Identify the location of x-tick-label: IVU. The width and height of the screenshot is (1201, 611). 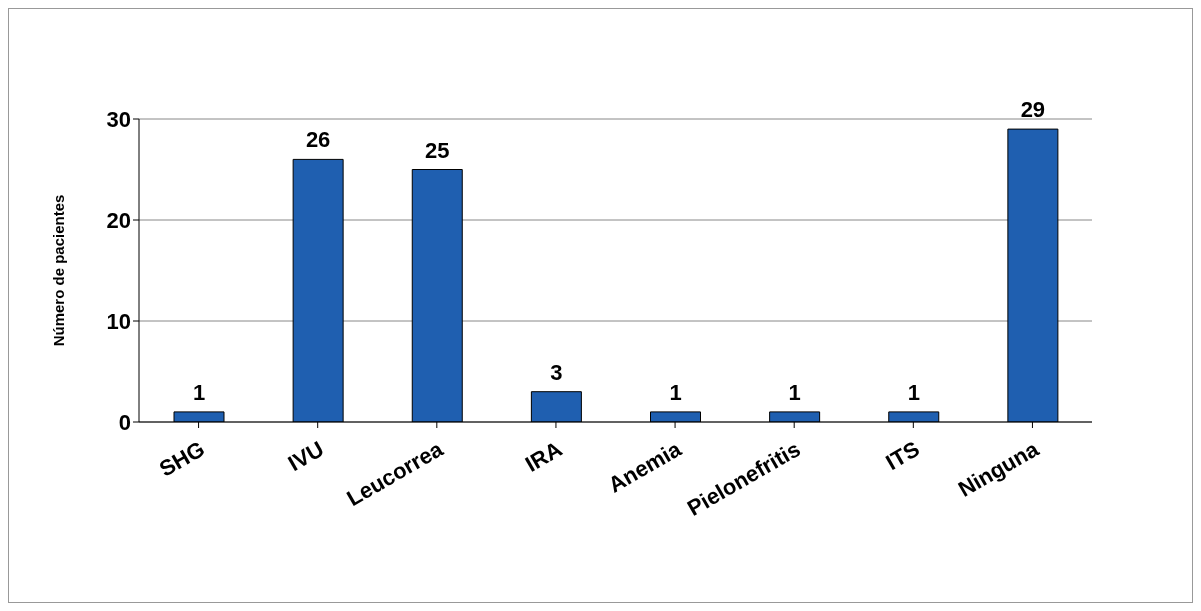
(305, 456).